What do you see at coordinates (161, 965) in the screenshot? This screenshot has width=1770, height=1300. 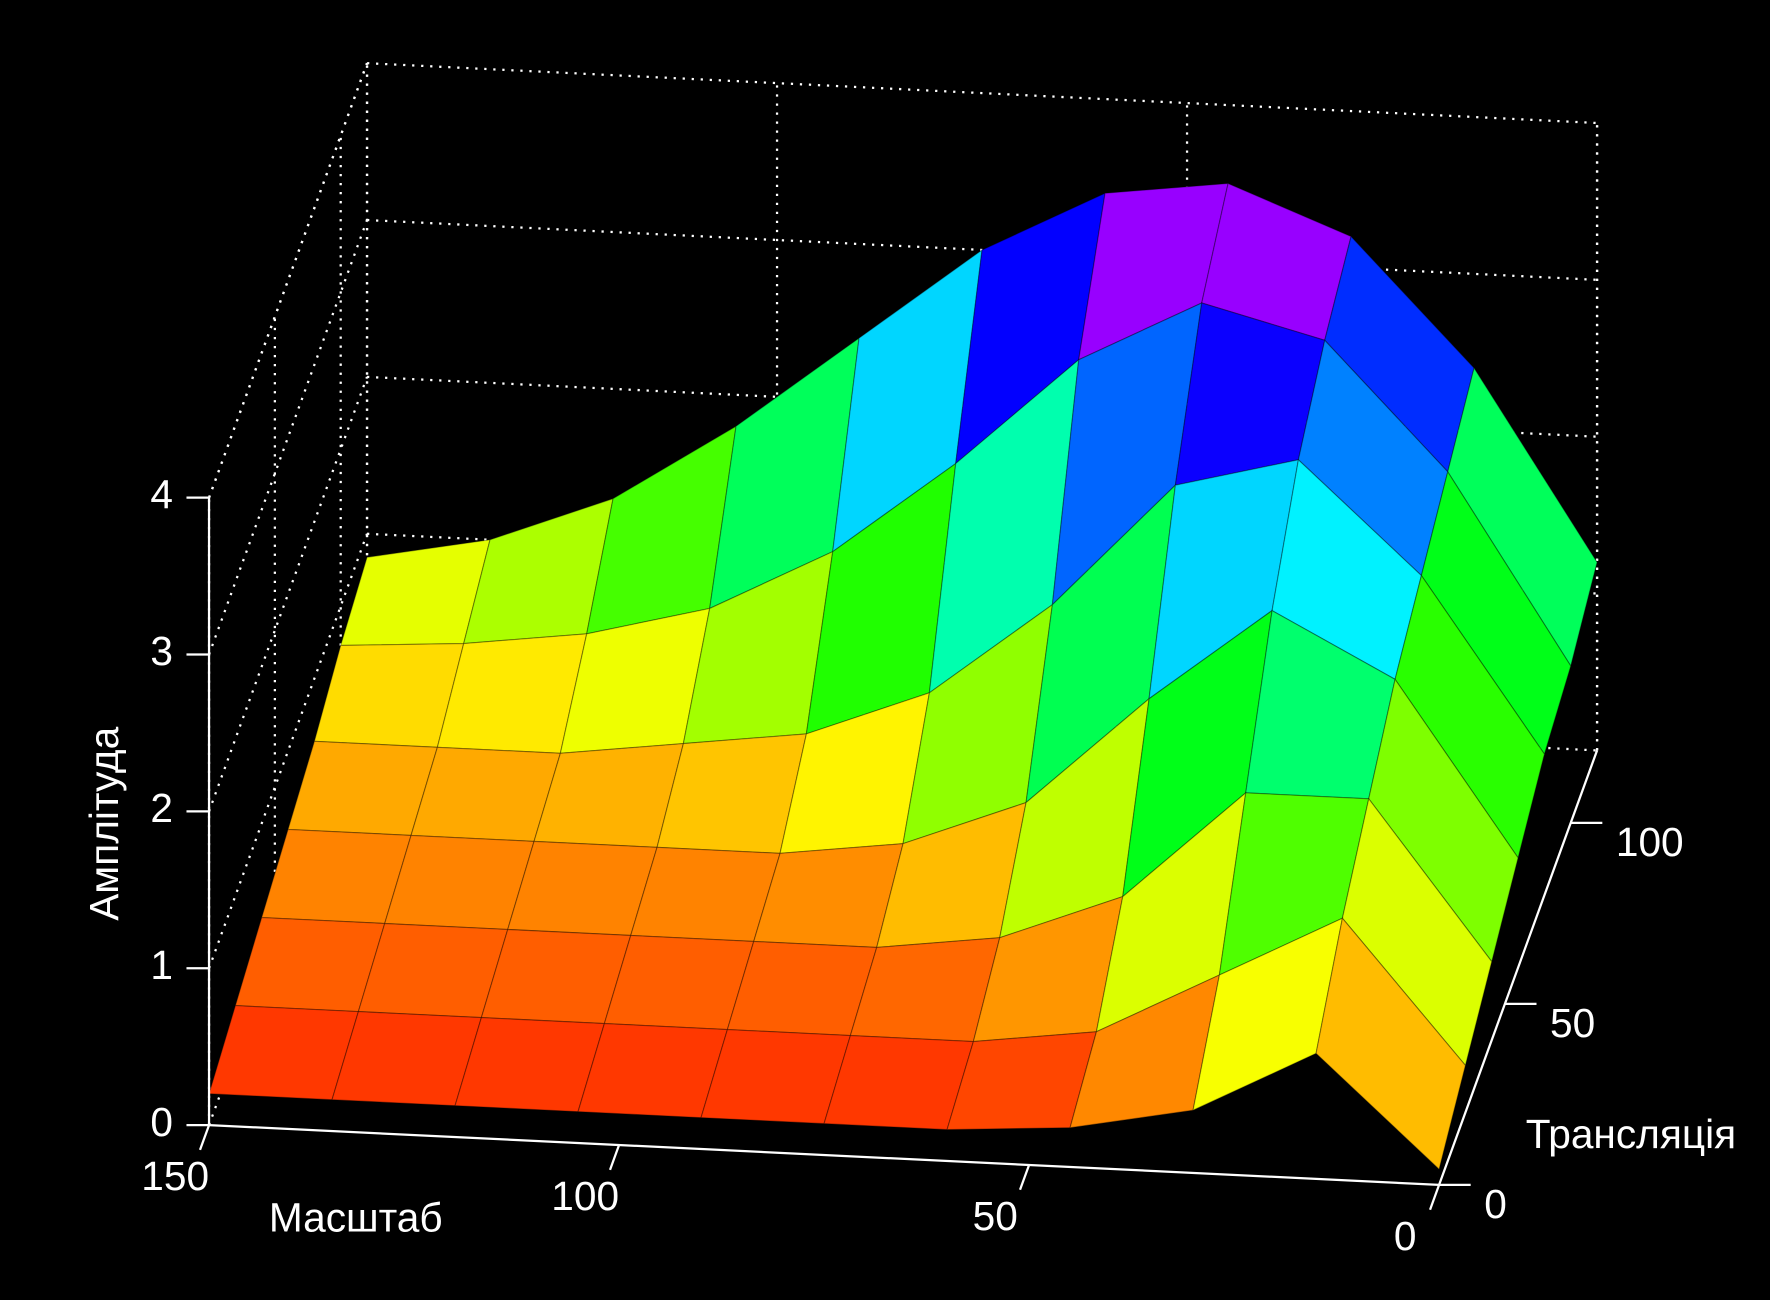 I see `z-tick-label: 1` at bounding box center [161, 965].